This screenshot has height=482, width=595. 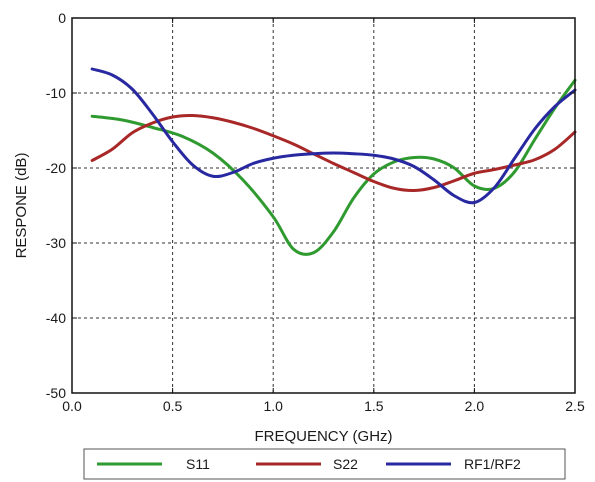 I want to click on x-tick-label: 2.0, so click(x=475, y=406).